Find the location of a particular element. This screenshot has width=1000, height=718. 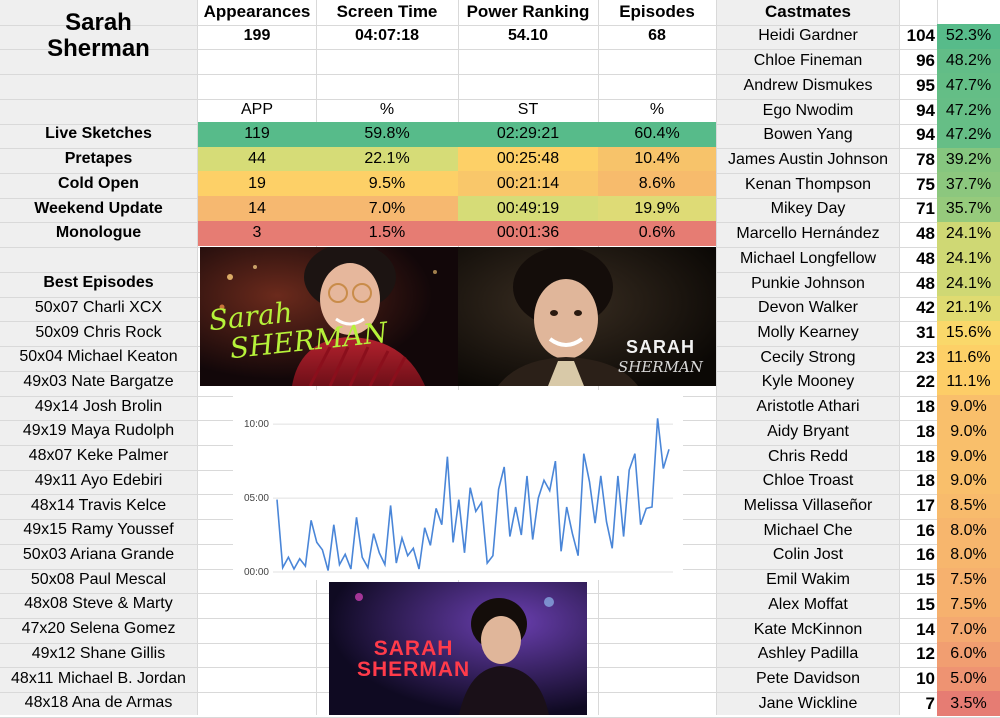

castmate-count: 104 is located at coordinates (920, 36).